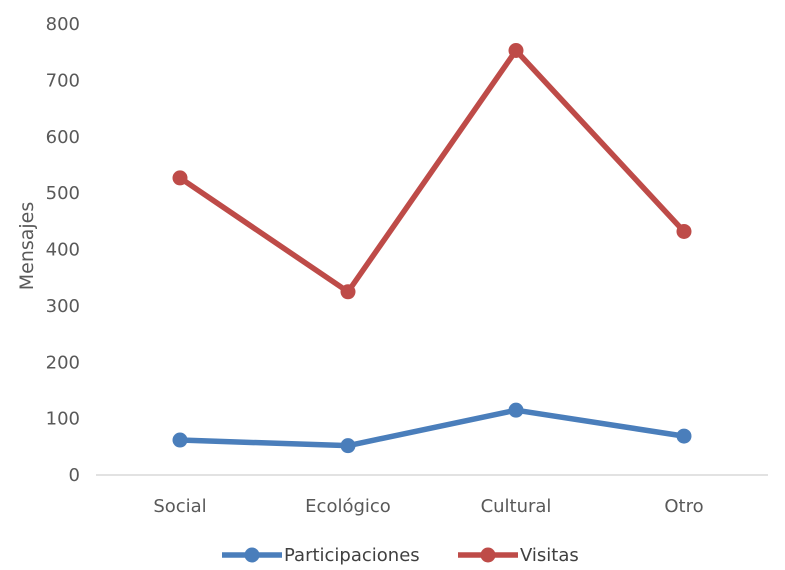  I want to click on y-tick-label: 0, so click(74, 475).